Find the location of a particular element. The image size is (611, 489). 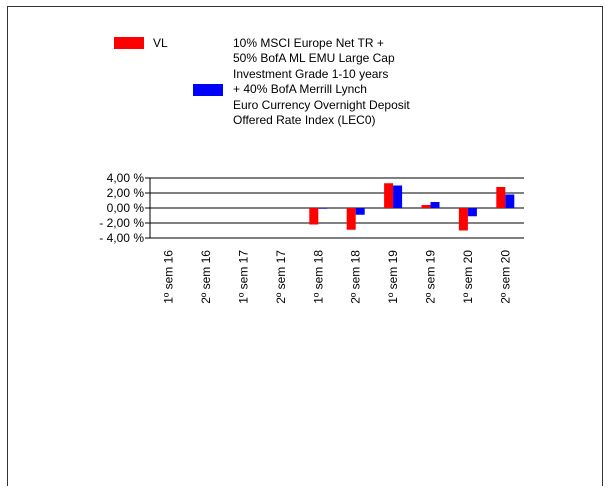

x-tick-label: 1º sem 18 is located at coordinates (318, 277).